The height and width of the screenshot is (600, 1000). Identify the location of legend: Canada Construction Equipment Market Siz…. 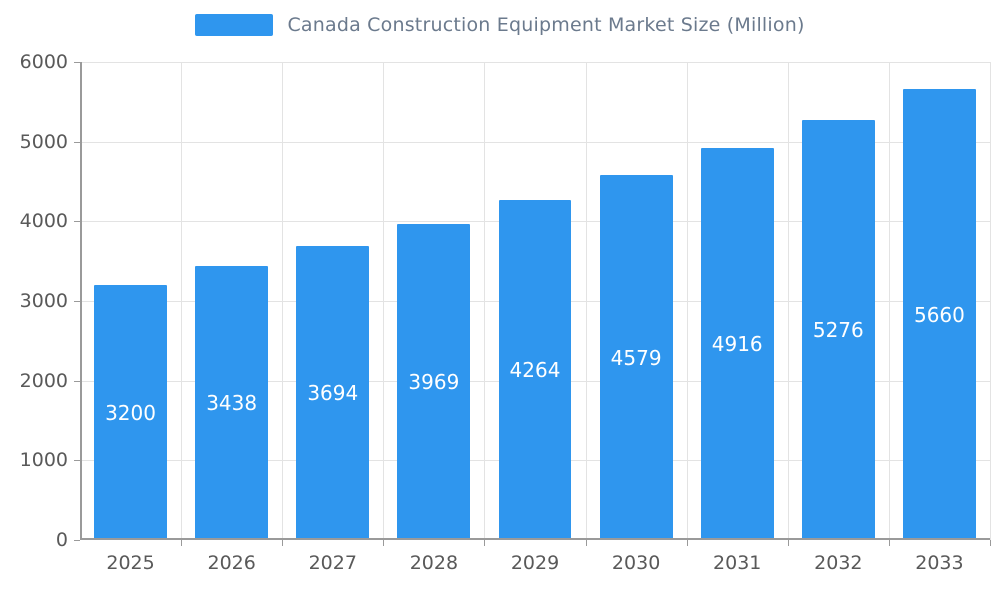
(500, 25).